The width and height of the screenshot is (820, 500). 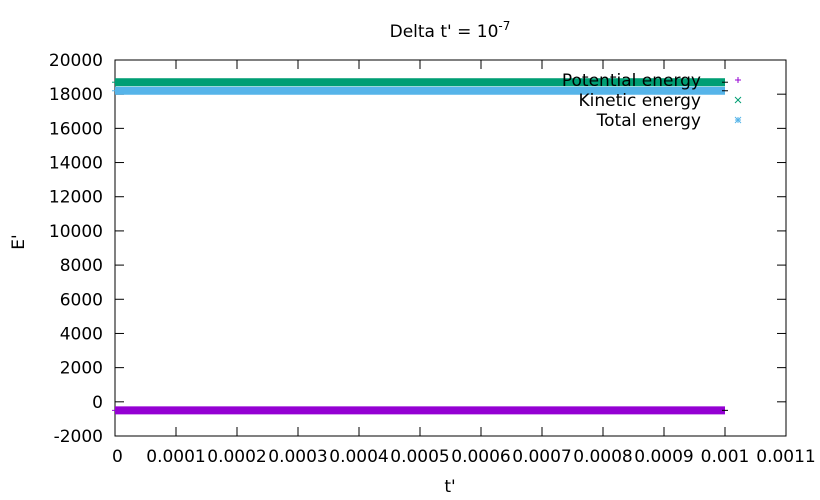 I want to click on y-tick-label: 6000, so click(x=81, y=300).